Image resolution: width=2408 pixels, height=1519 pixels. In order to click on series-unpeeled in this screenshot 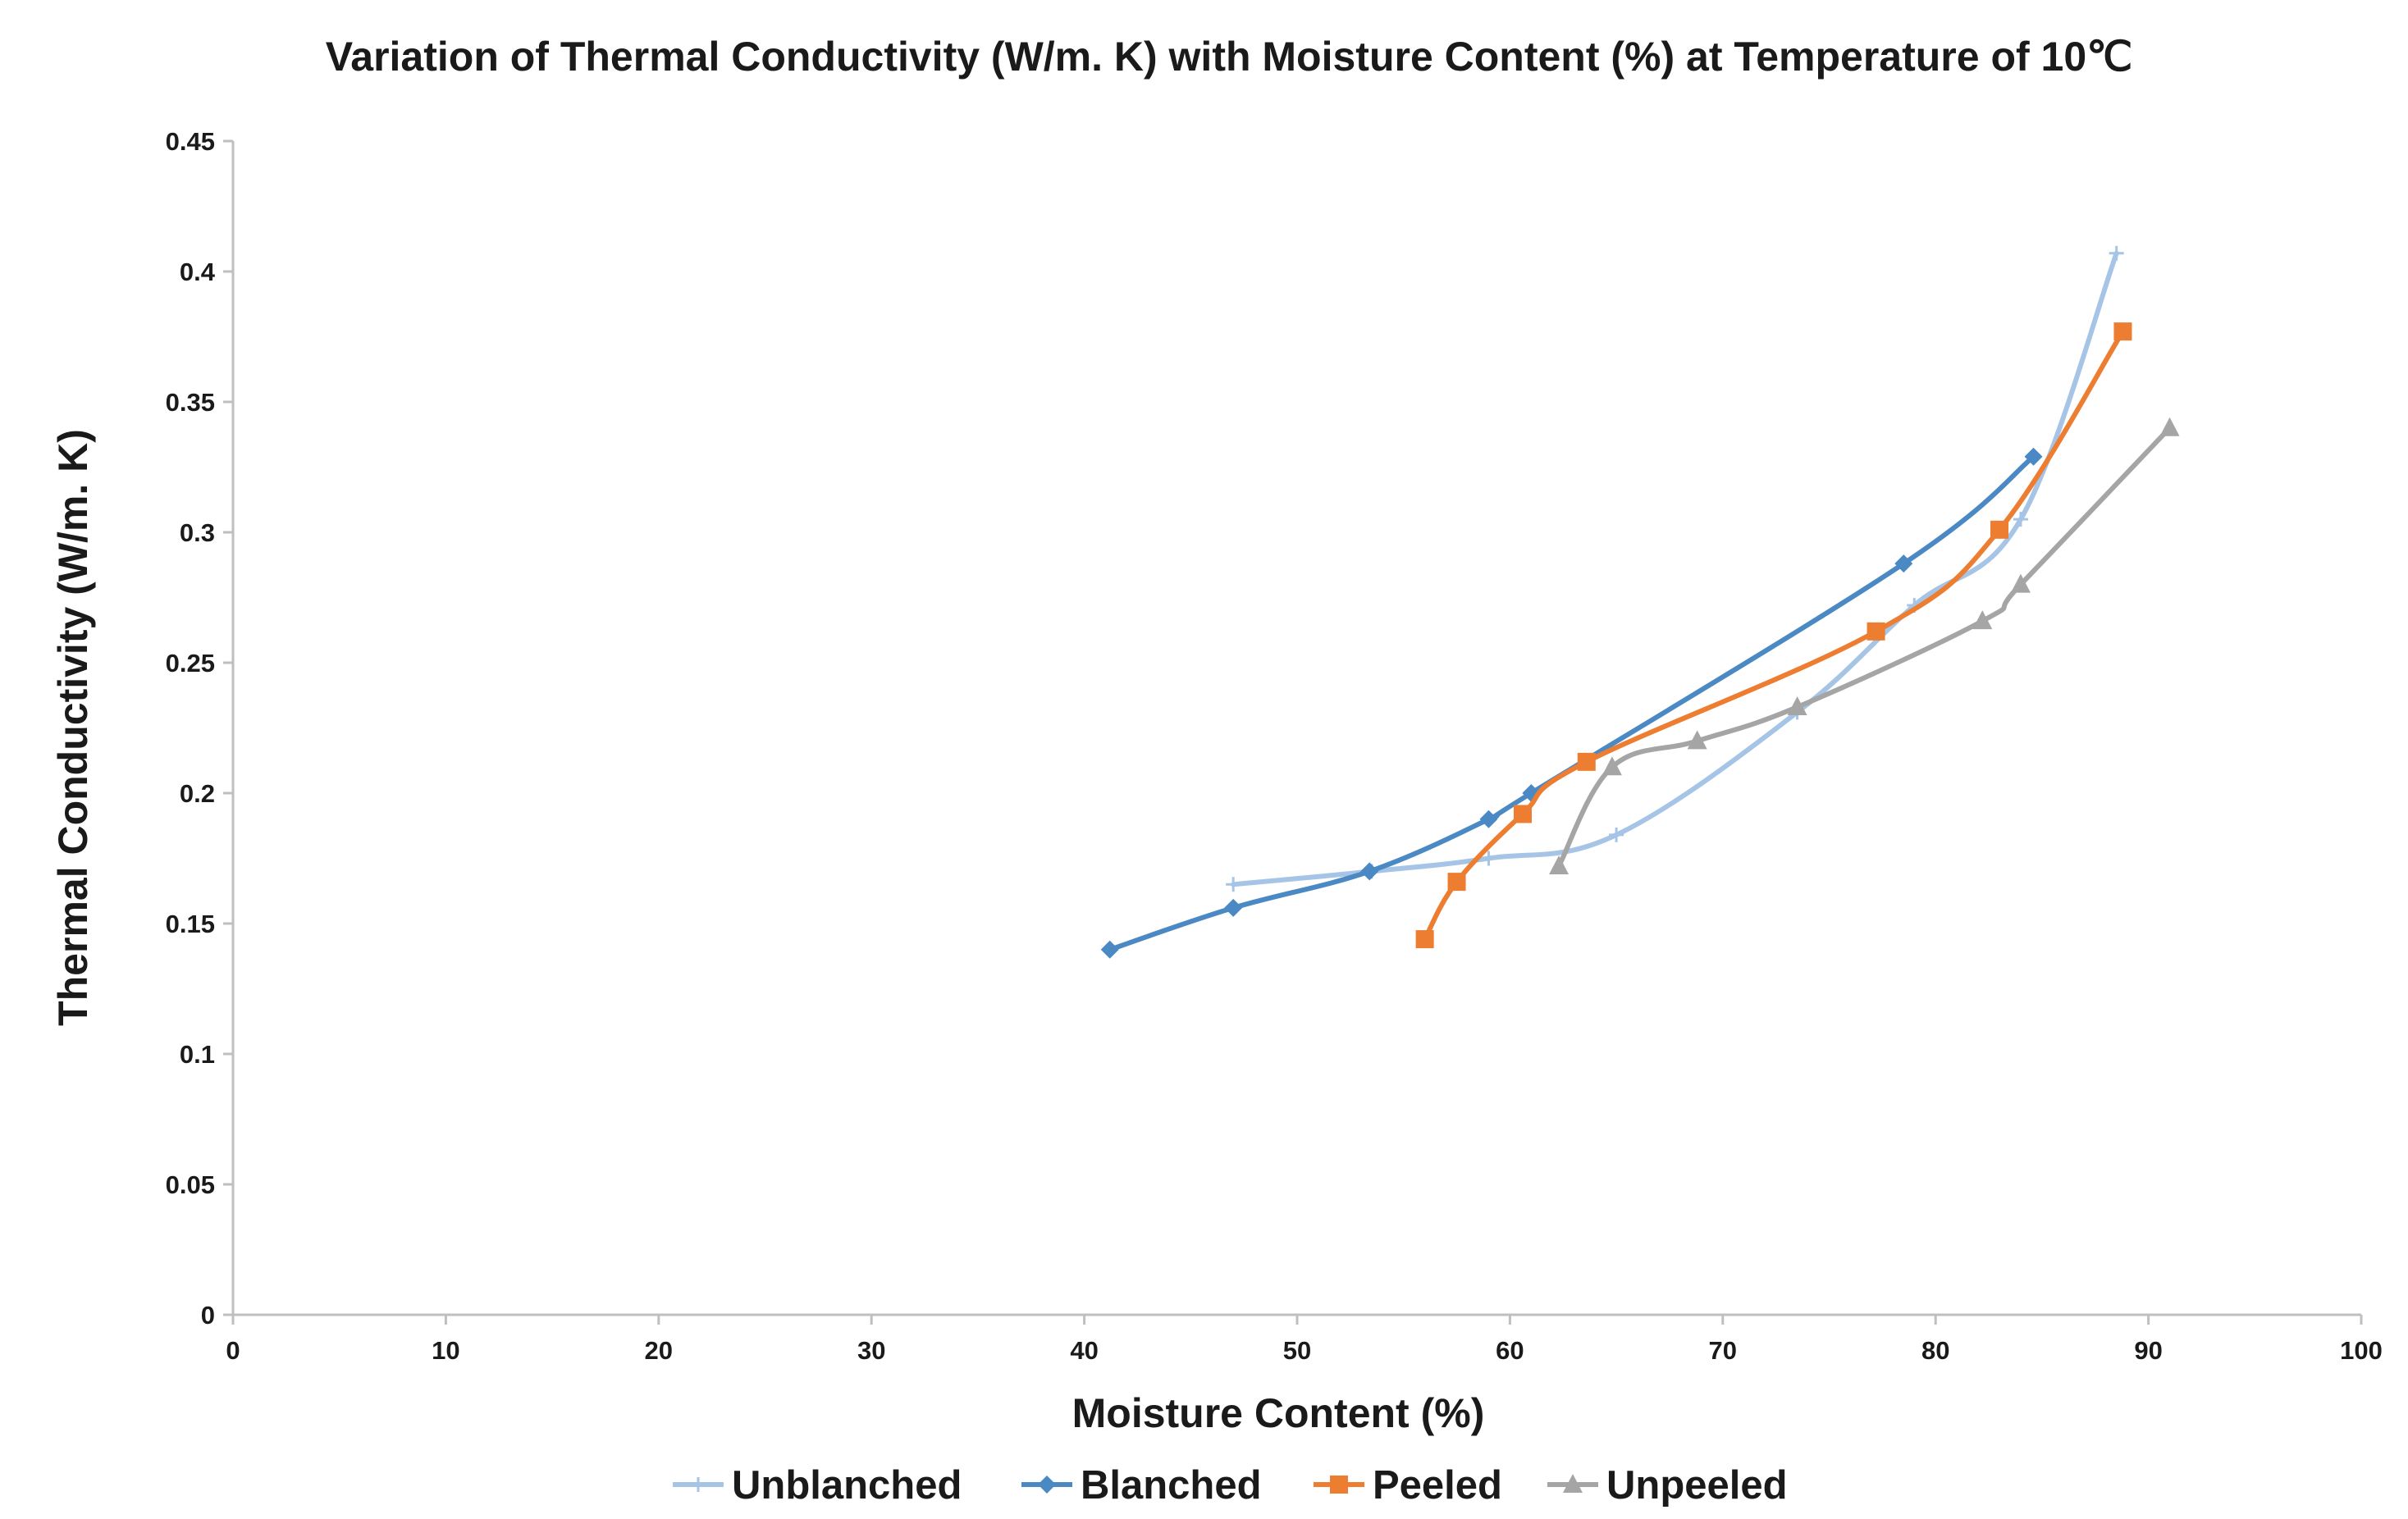, I will do `click(1864, 646)`.